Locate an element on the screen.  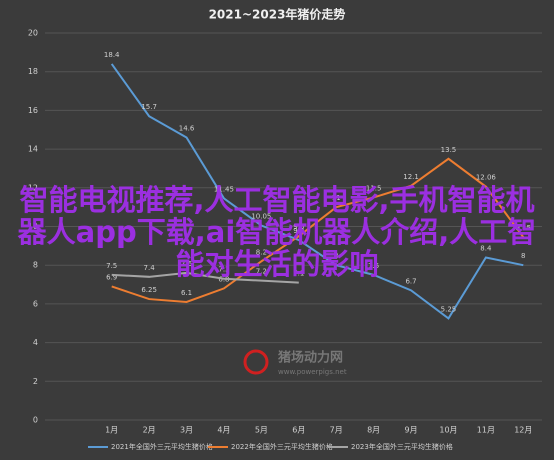
data-label: 8.4 is located at coordinates (486, 248).